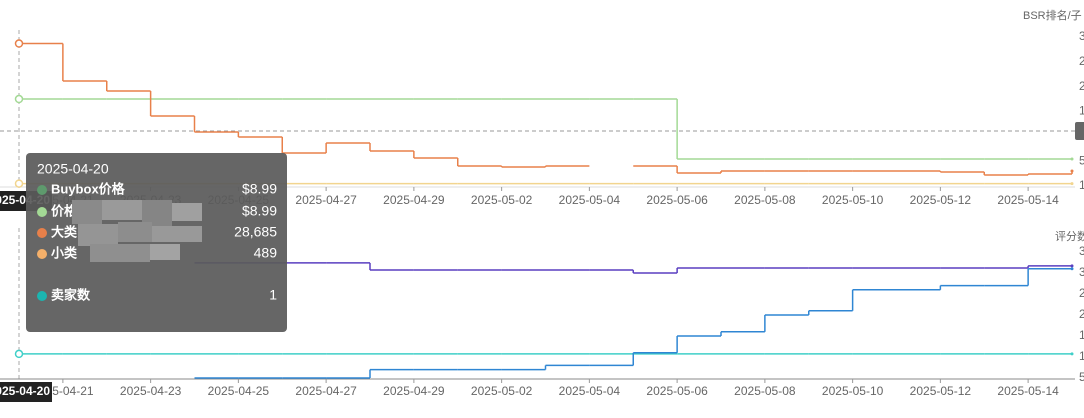  Describe the element at coordinates (88, 188) in the screenshot. I see `tooltip-label: Buybox价格` at that location.